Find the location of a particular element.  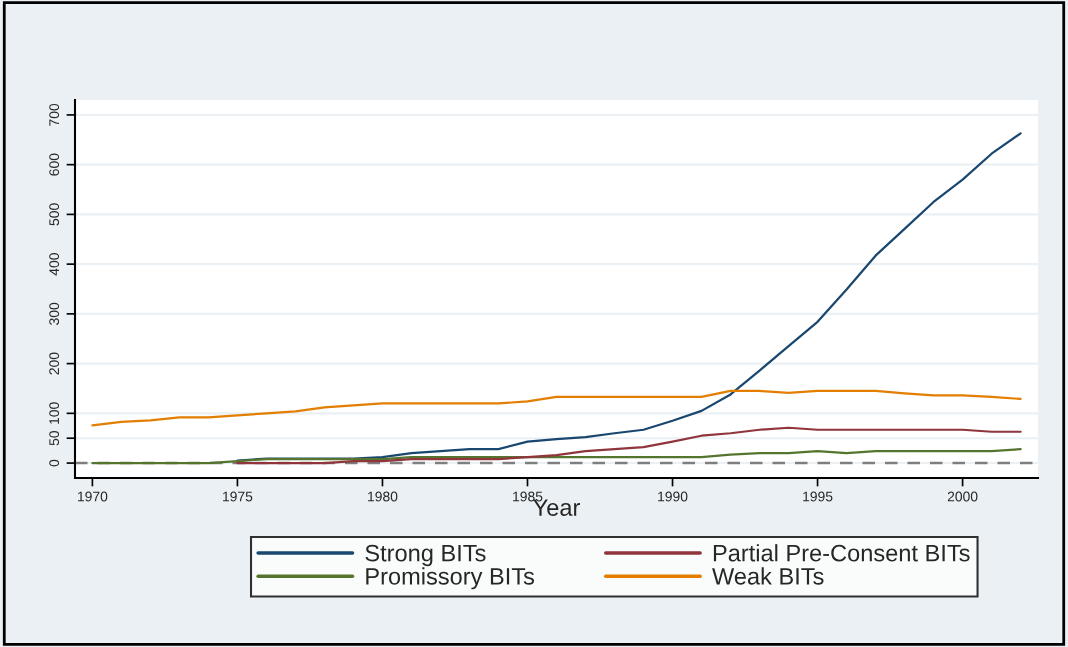

legend-label: Partial Pre-Consent BITs is located at coordinates (841, 553).